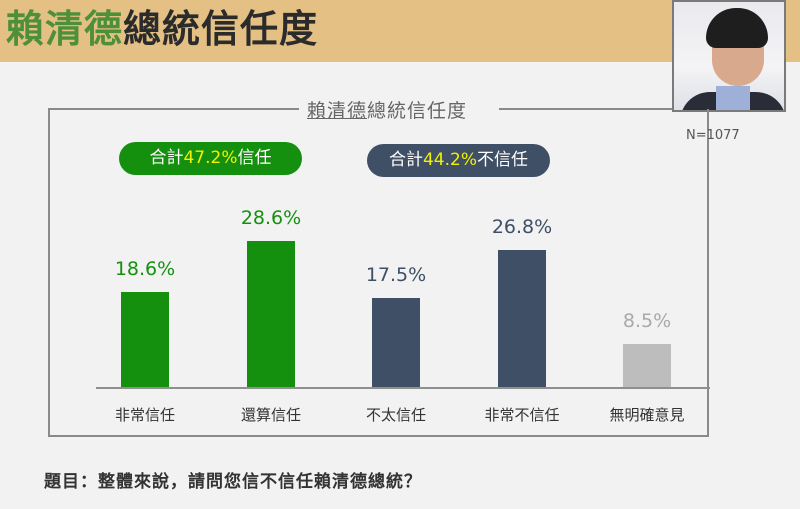 The image size is (800, 509). I want to click on chart-title: 賴清德總統信任度, so click(387, 111).